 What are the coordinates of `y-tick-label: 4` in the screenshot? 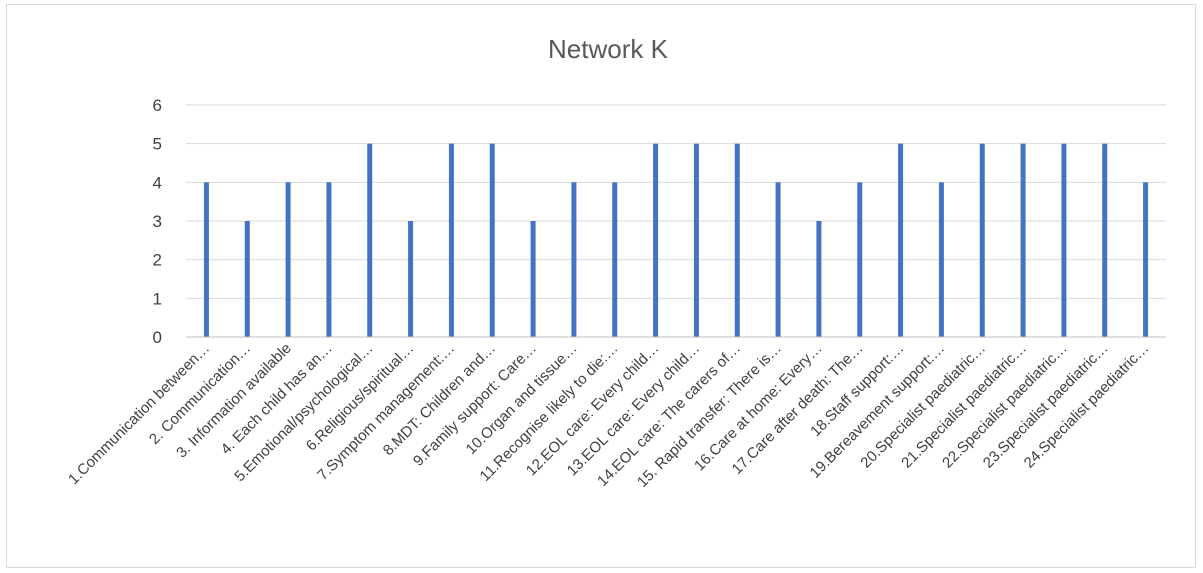 It's located at (157, 182).